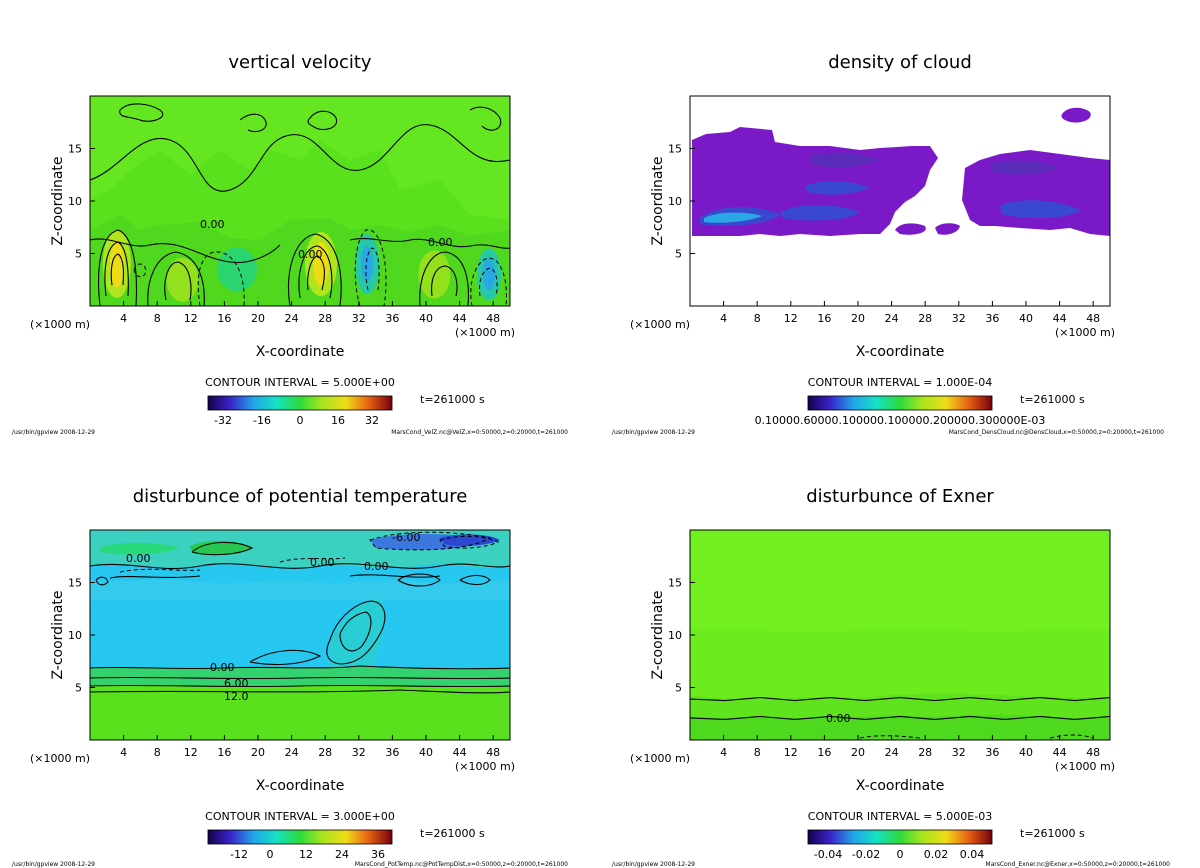  Describe the element at coordinates (300, 382) in the screenshot. I see `contour-interval: CONTOUR INTERVAL = 5.000E+00` at that location.